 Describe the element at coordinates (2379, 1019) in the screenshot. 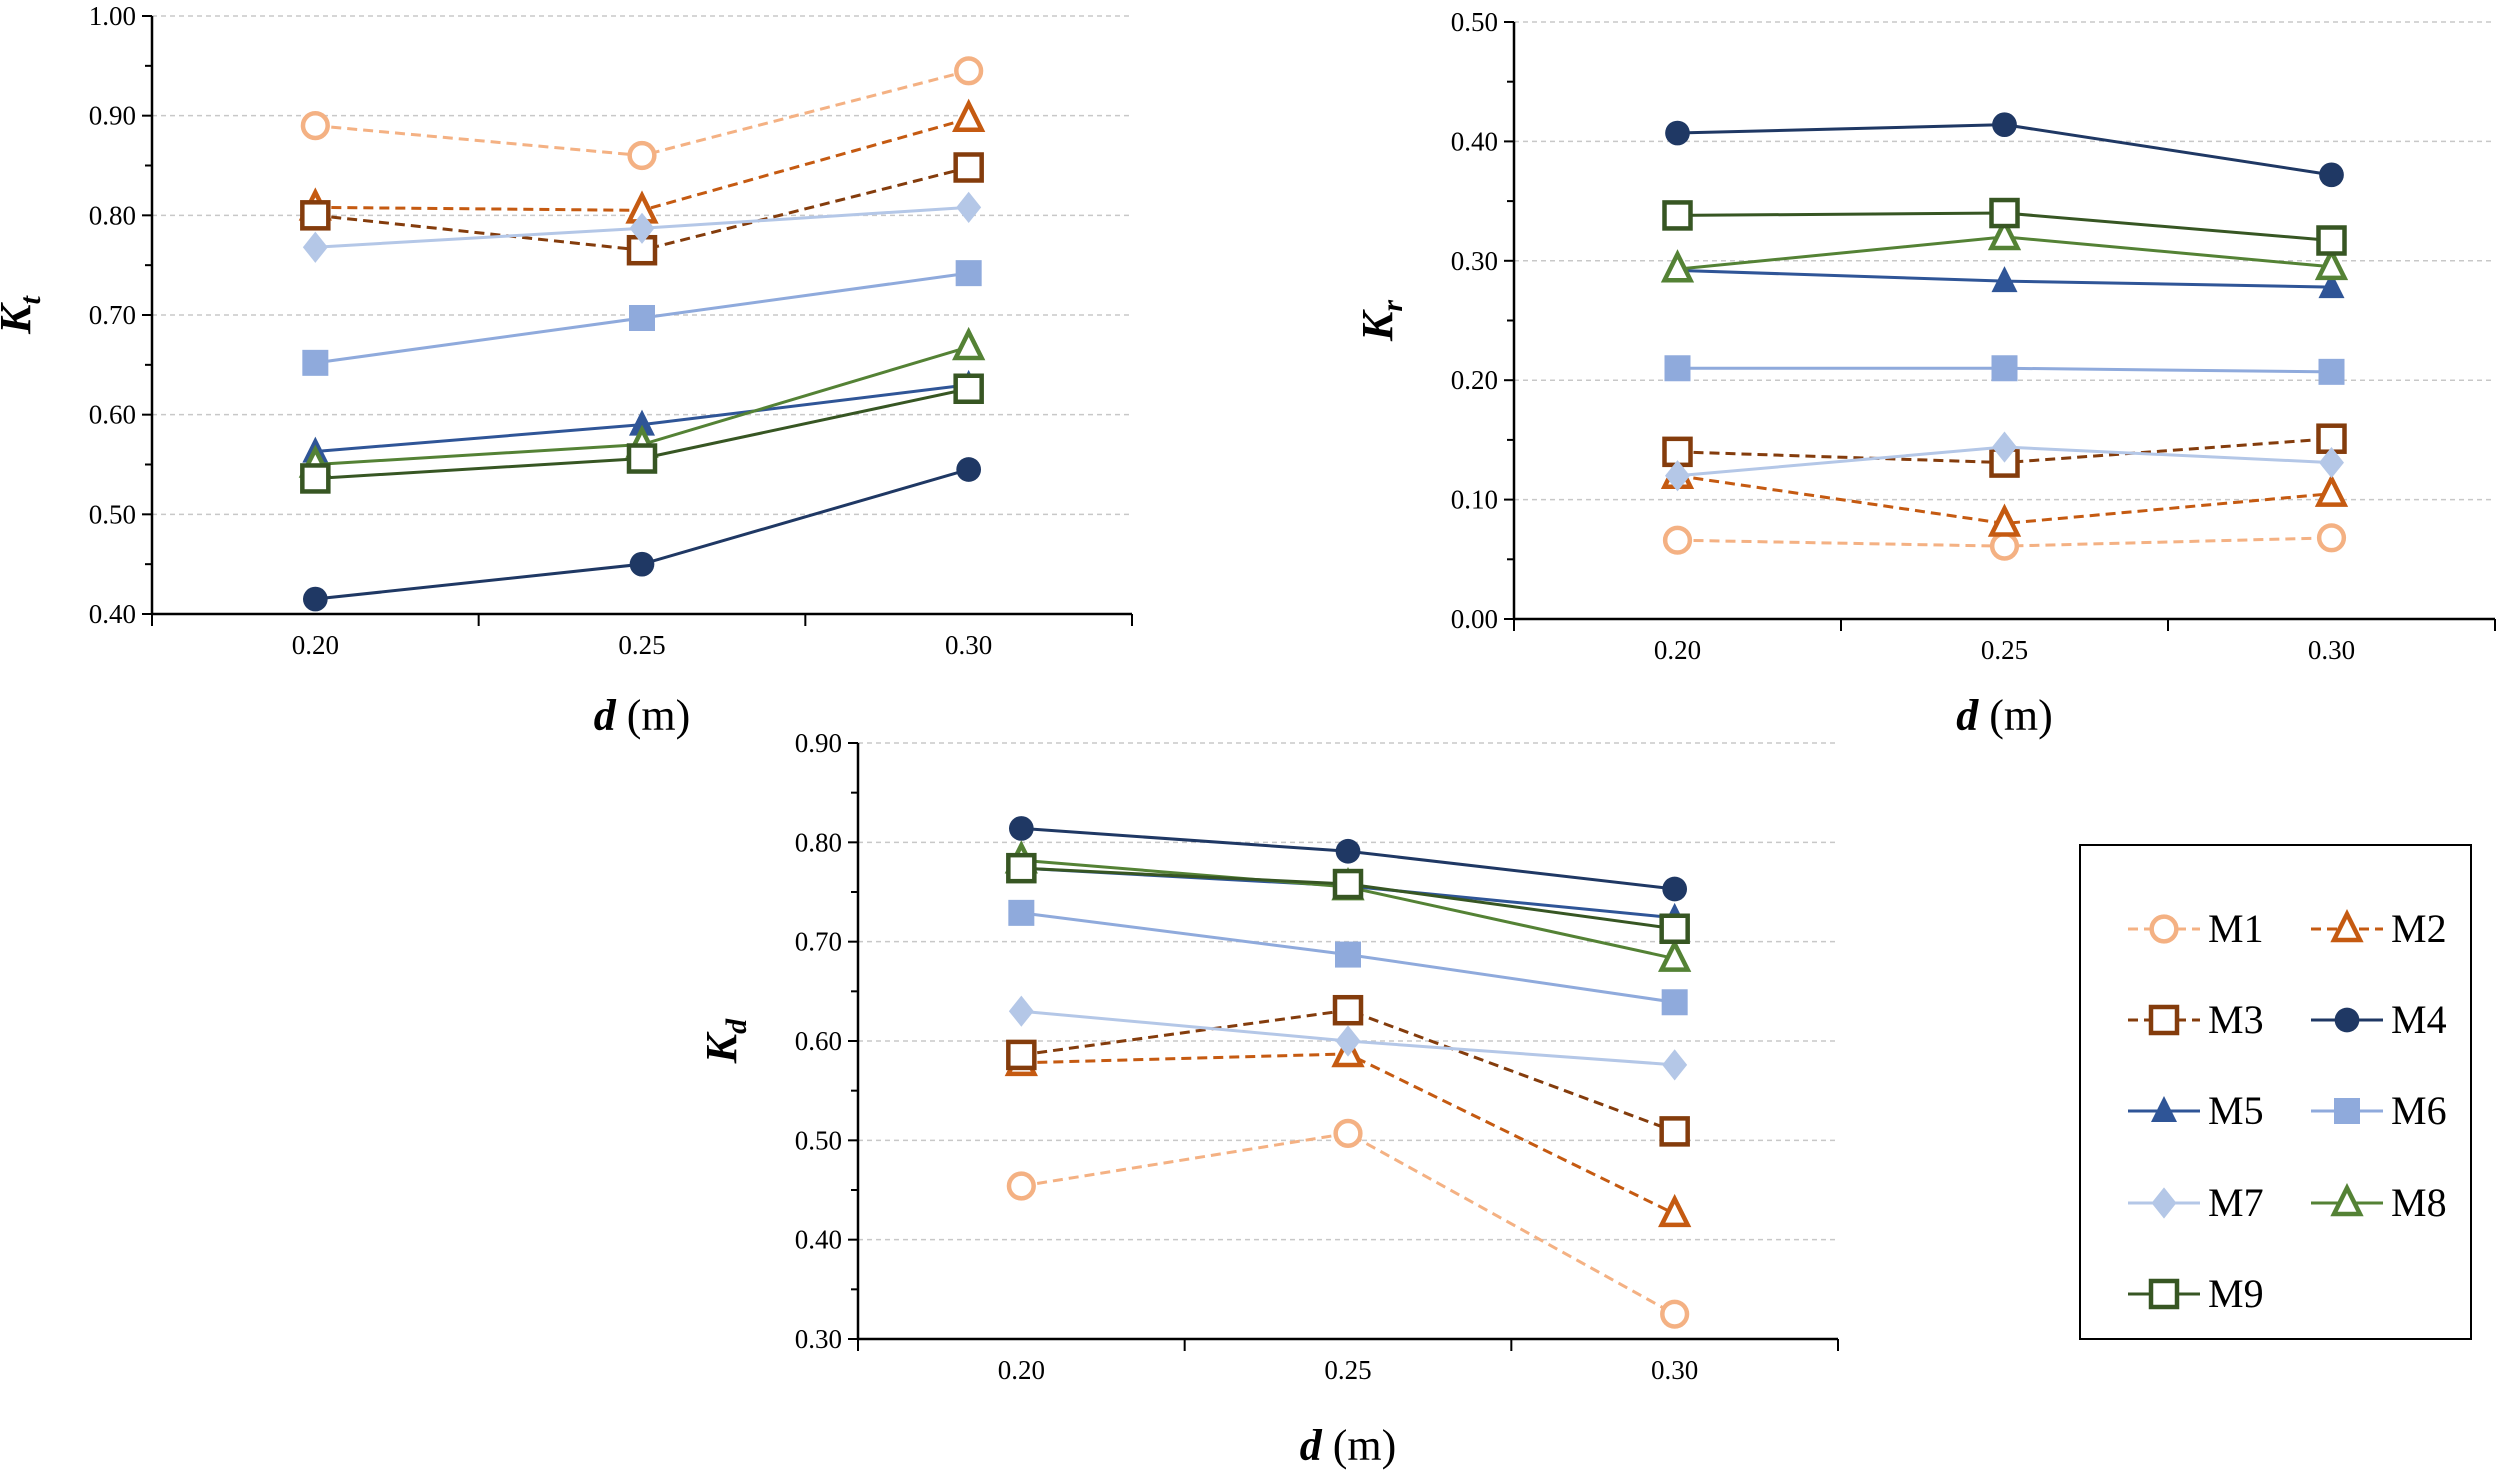

I see `legend-item-M4: M4` at that location.